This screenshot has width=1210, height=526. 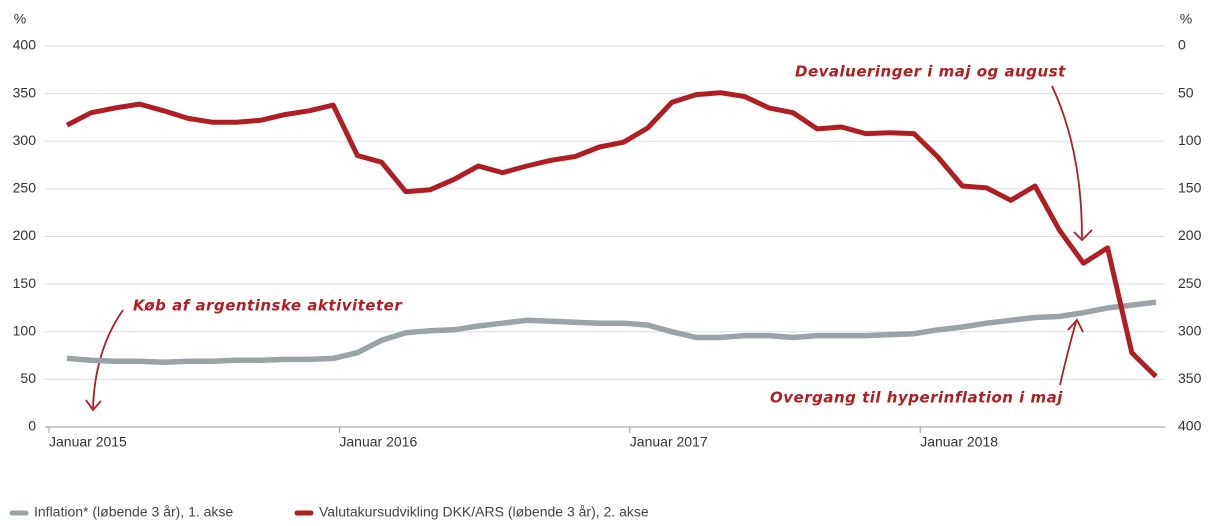 What do you see at coordinates (25, 188) in the screenshot?
I see `y-tick-label: 250` at bounding box center [25, 188].